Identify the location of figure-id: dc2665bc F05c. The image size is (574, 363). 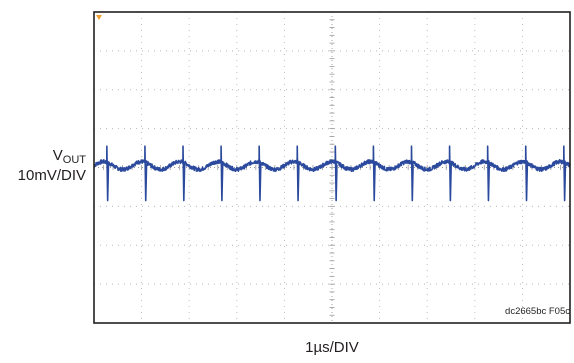
(537, 311).